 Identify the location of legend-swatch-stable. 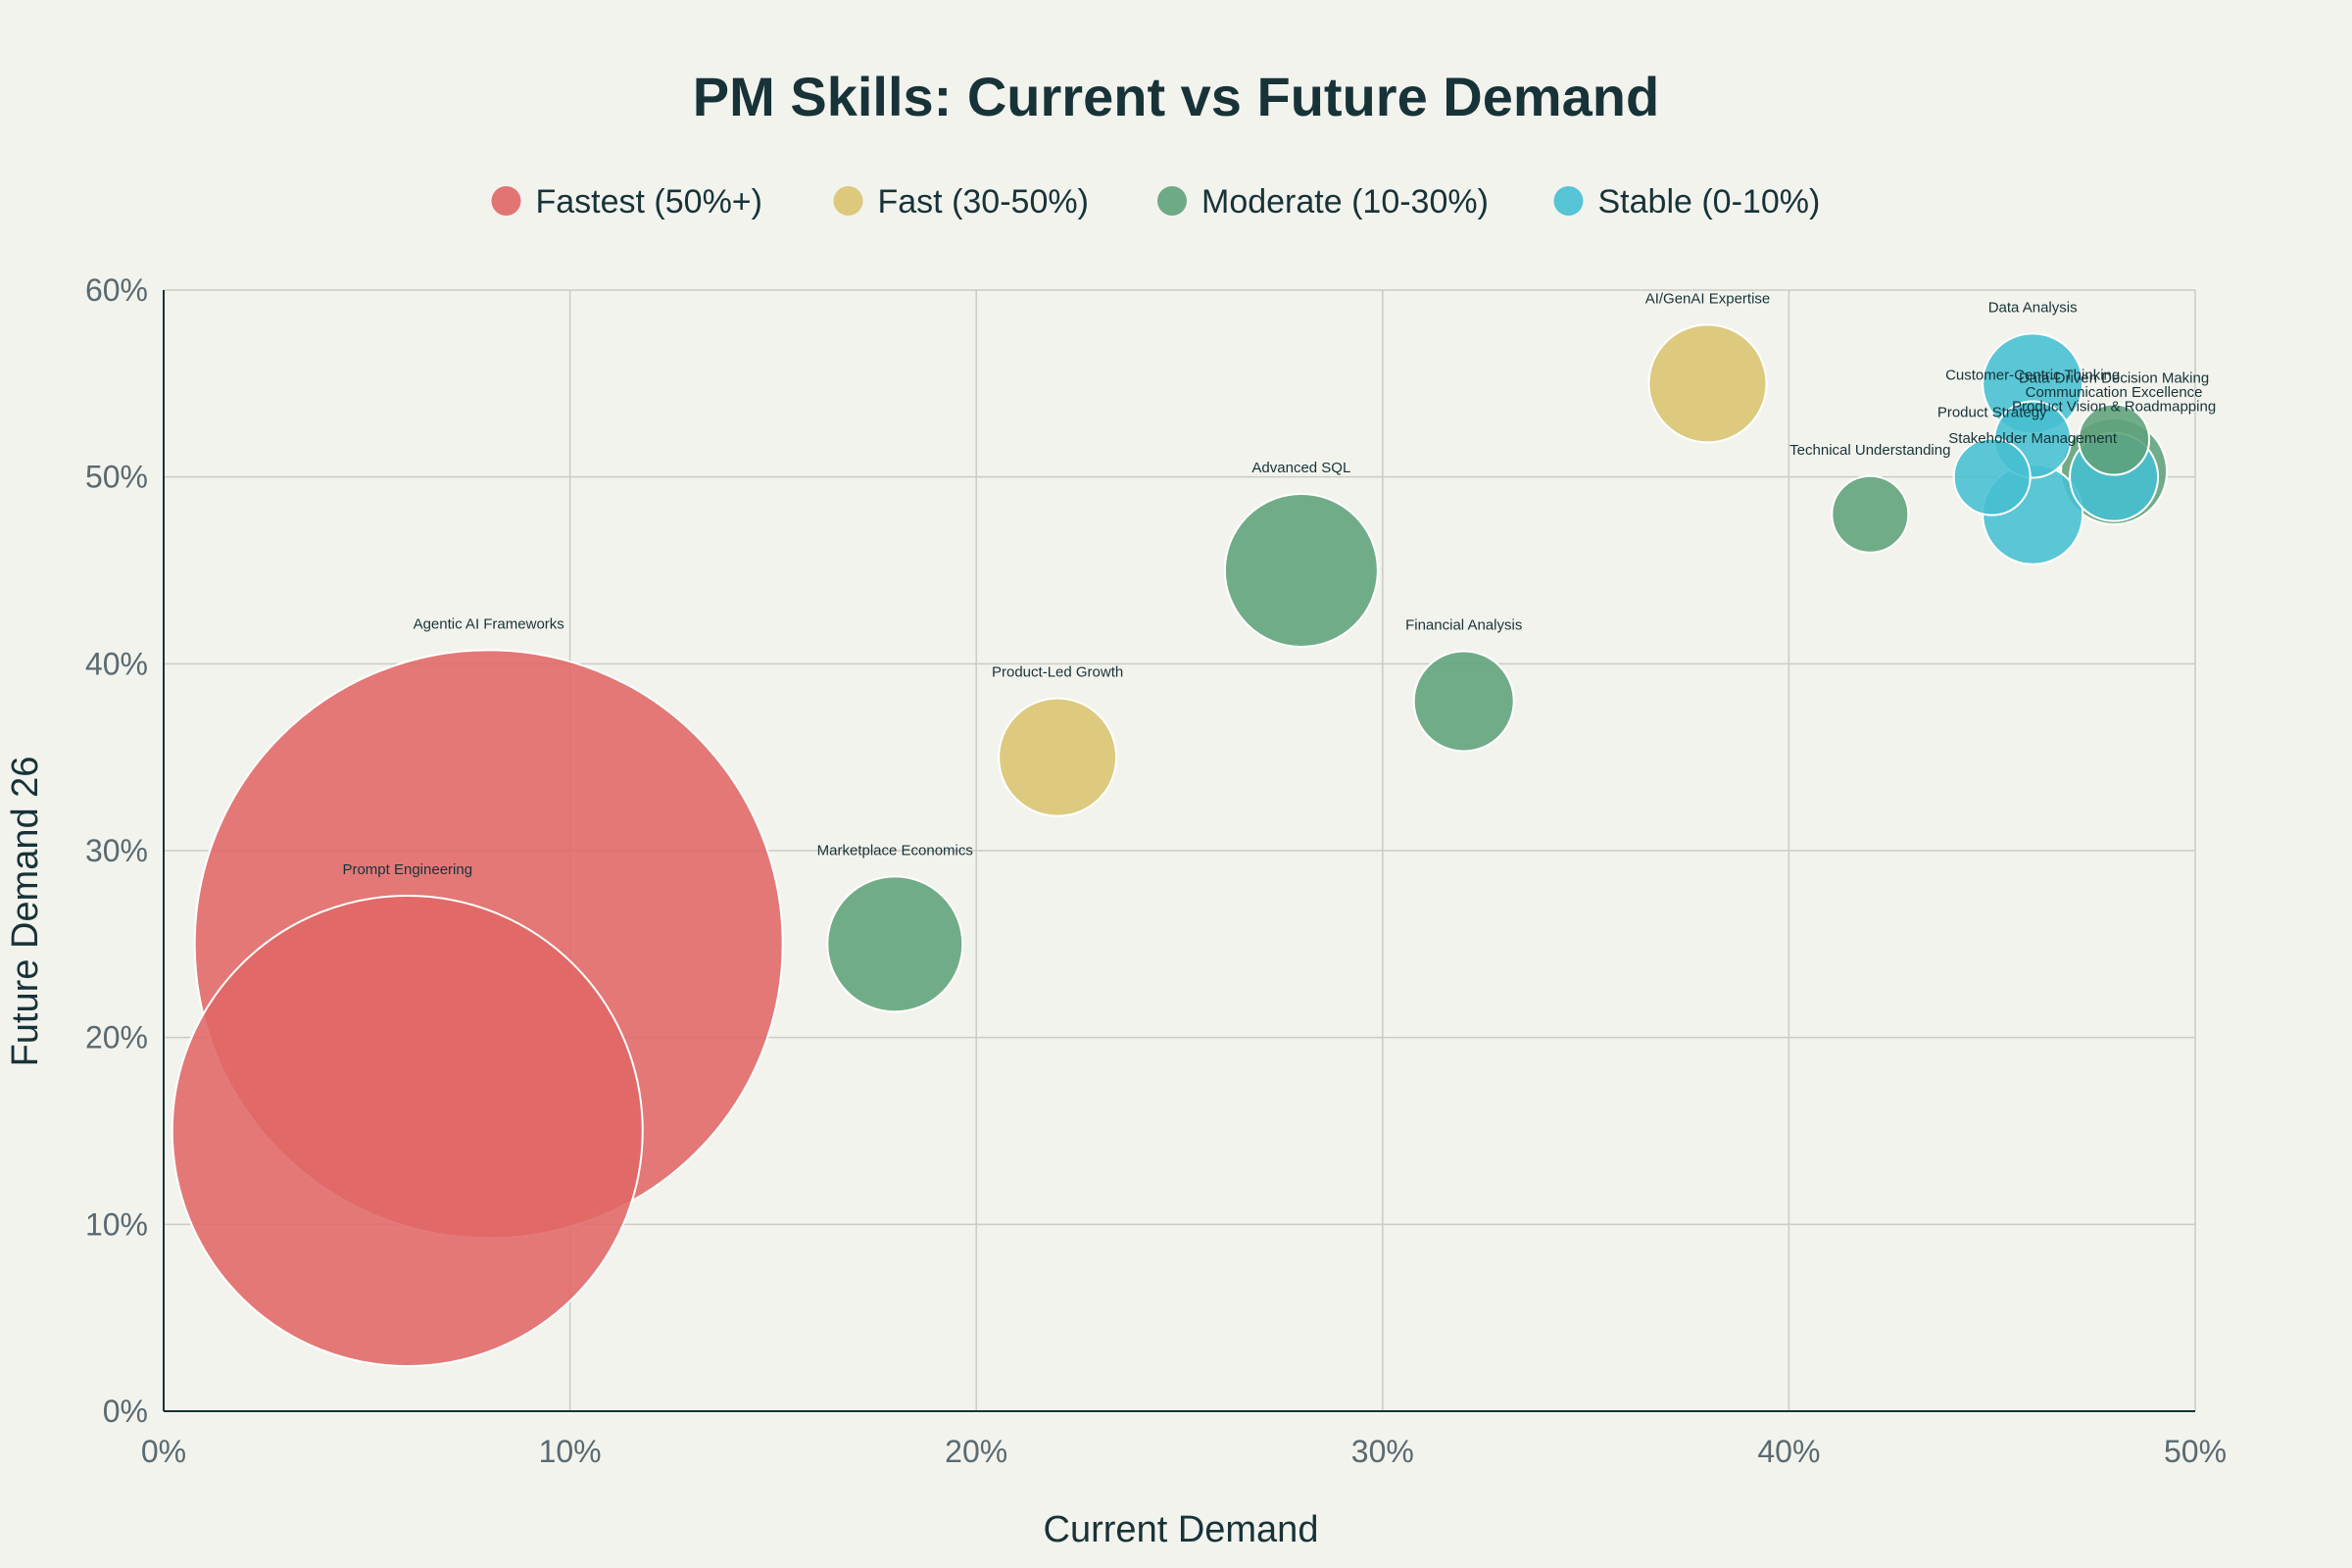
(1568, 201).